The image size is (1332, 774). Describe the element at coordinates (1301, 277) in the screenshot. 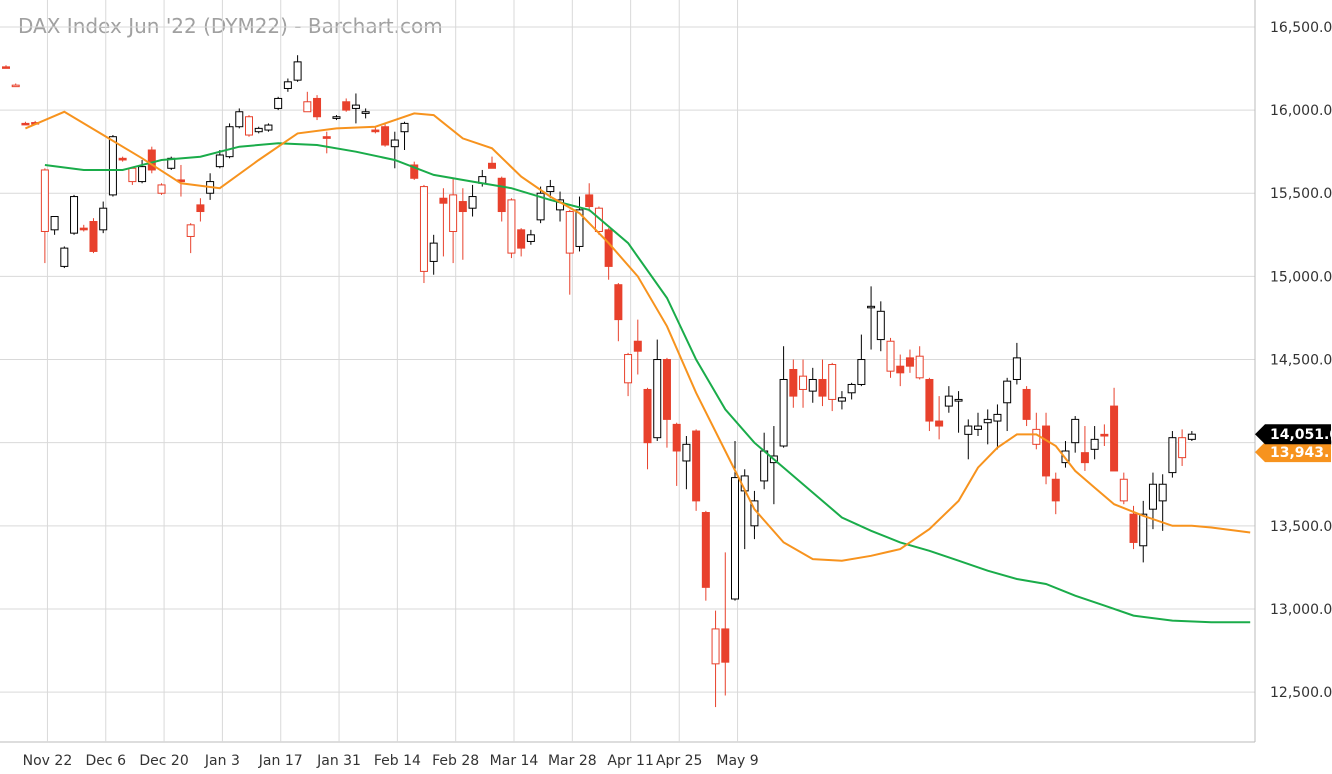

I see `y-tick-label: 15,000.0` at that location.